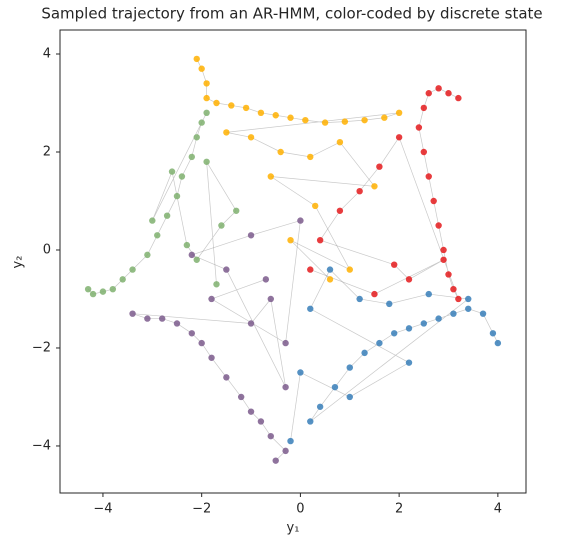 The width and height of the screenshot is (584, 546). I want to click on y-tick-label: 2, so click(47, 151).